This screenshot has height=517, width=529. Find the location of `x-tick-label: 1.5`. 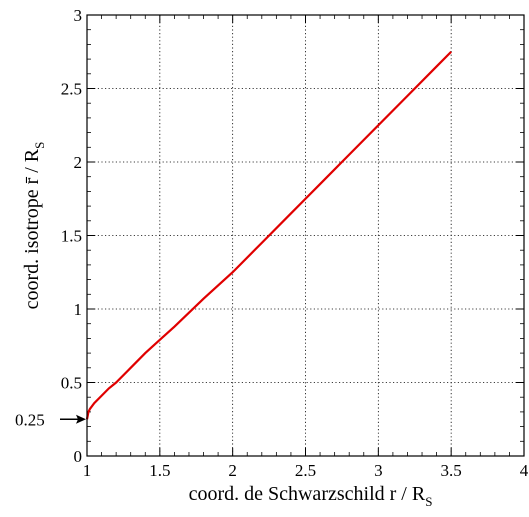

x-tick-label: 1.5 is located at coordinates (159, 470).